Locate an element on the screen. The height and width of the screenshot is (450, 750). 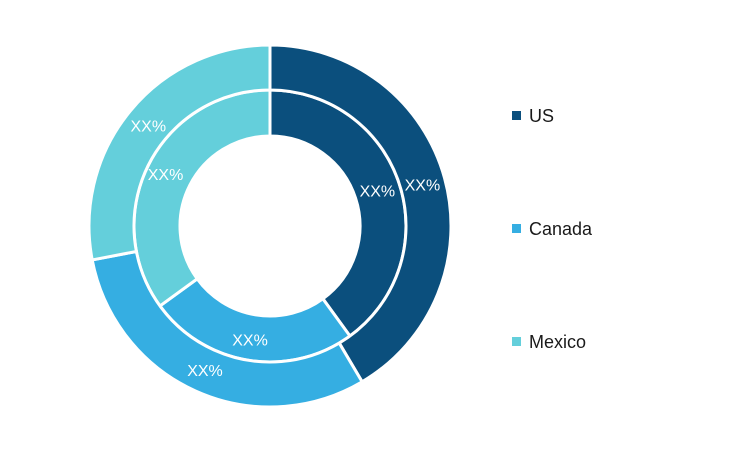
legend-swatch-mexico is located at coordinates (516, 341).